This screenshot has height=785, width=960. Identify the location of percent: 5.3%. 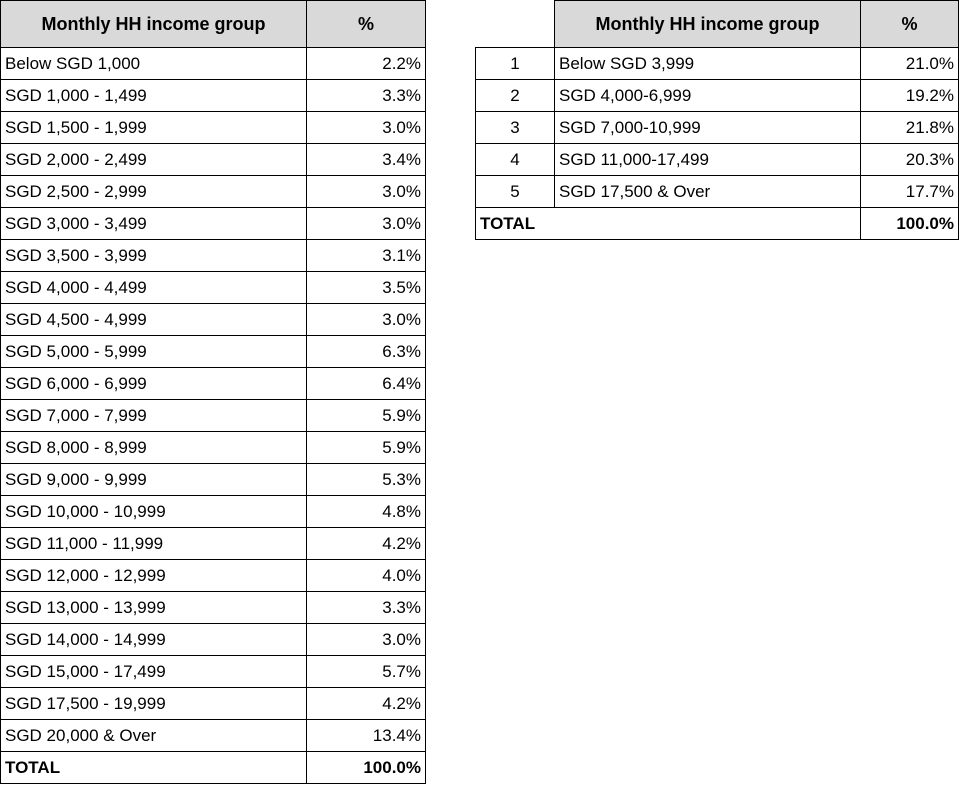
(366, 479).